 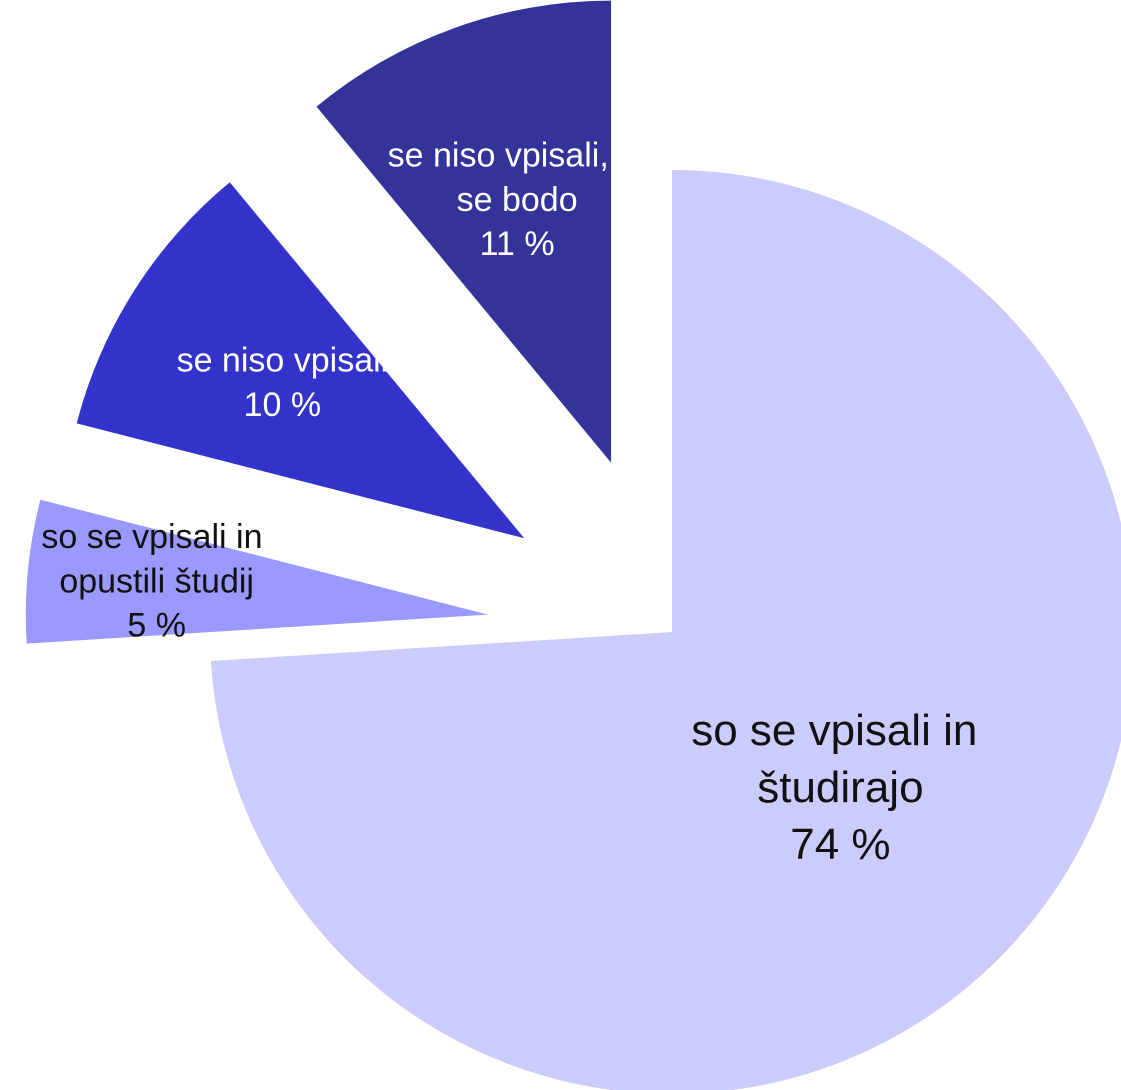 What do you see at coordinates (517, 156) in the screenshot?
I see `label-line: se niso vpisali, a` at bounding box center [517, 156].